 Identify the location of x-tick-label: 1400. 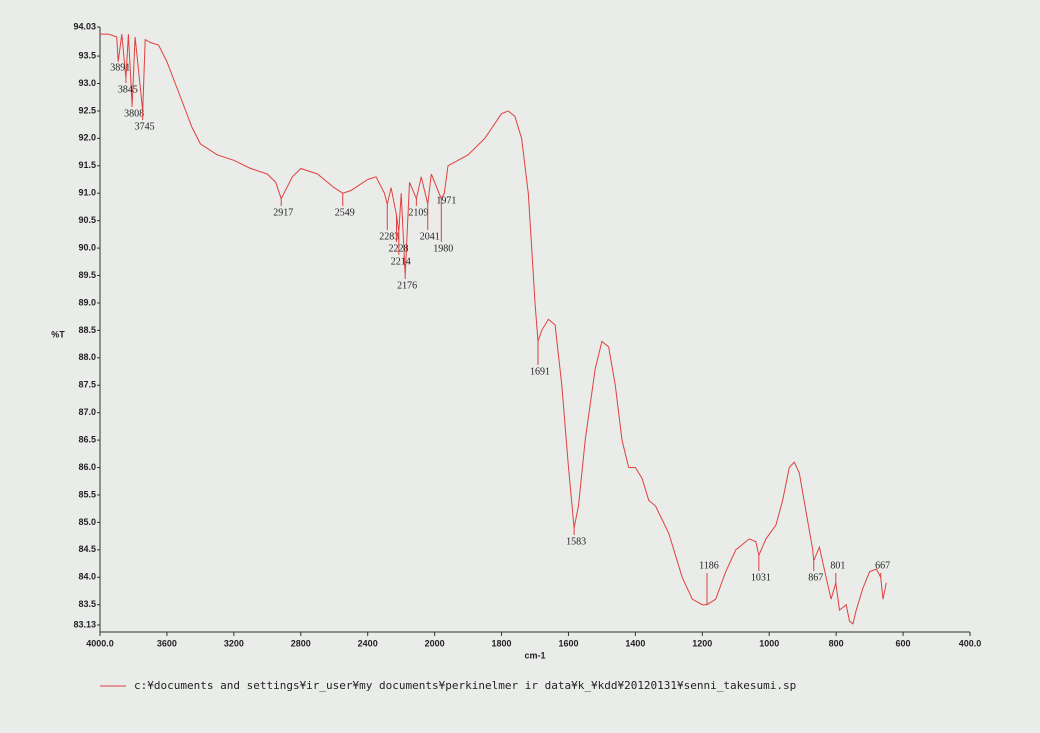
(635, 643).